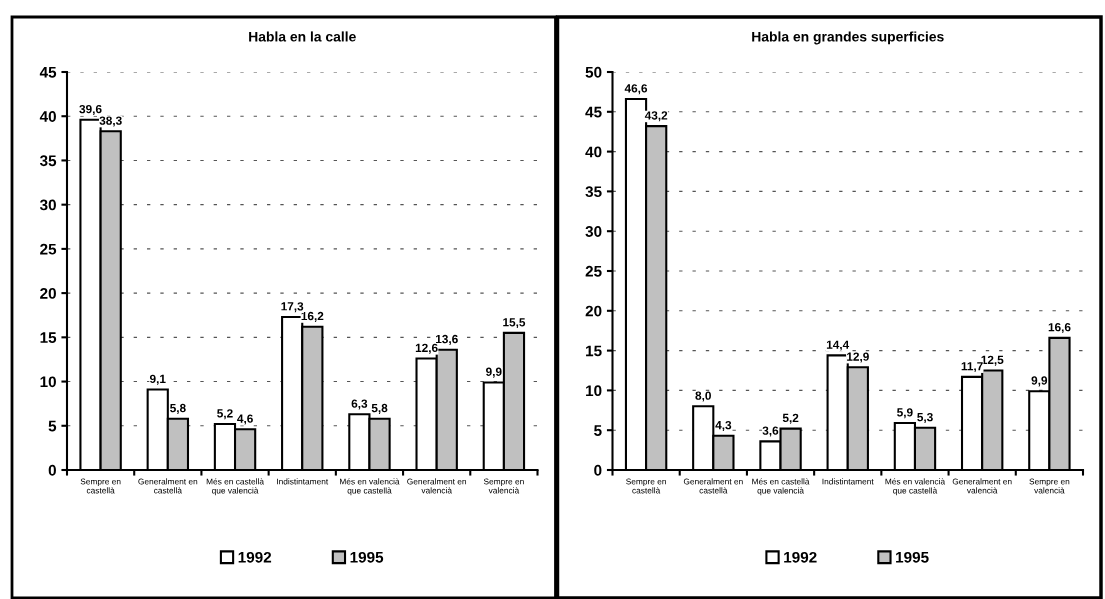 The width and height of the screenshot is (1105, 599). What do you see at coordinates (858, 357) in the screenshot?
I see `data-label: 12,9` at bounding box center [858, 357].